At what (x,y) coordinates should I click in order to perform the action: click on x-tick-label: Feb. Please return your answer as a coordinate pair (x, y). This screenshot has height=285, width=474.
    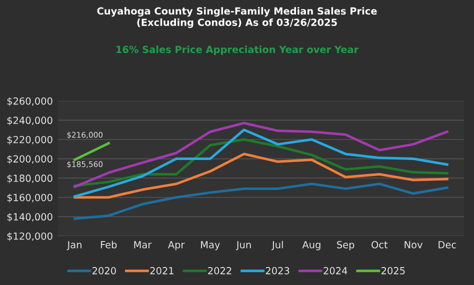
    Looking at the image, I should click on (108, 244).